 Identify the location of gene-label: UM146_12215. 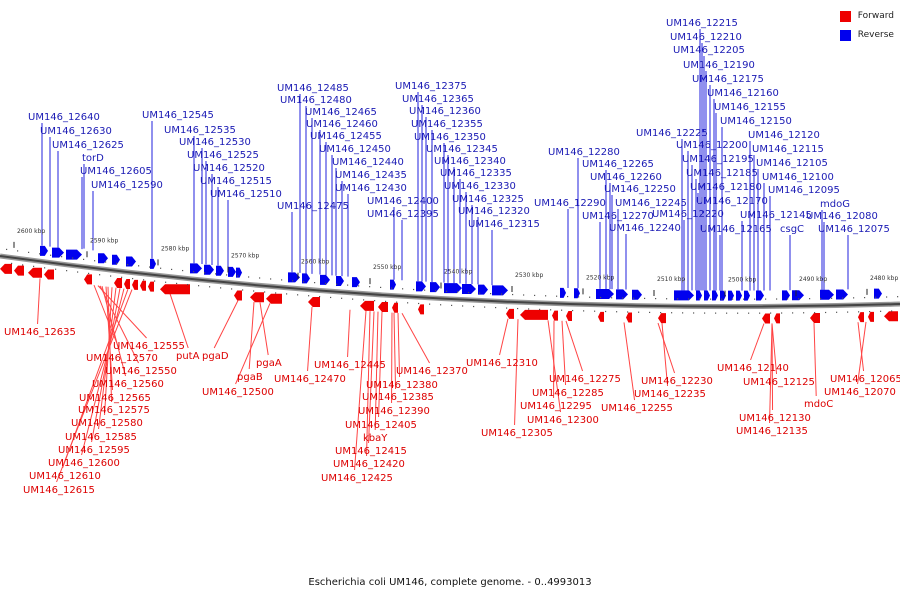
(702, 23).